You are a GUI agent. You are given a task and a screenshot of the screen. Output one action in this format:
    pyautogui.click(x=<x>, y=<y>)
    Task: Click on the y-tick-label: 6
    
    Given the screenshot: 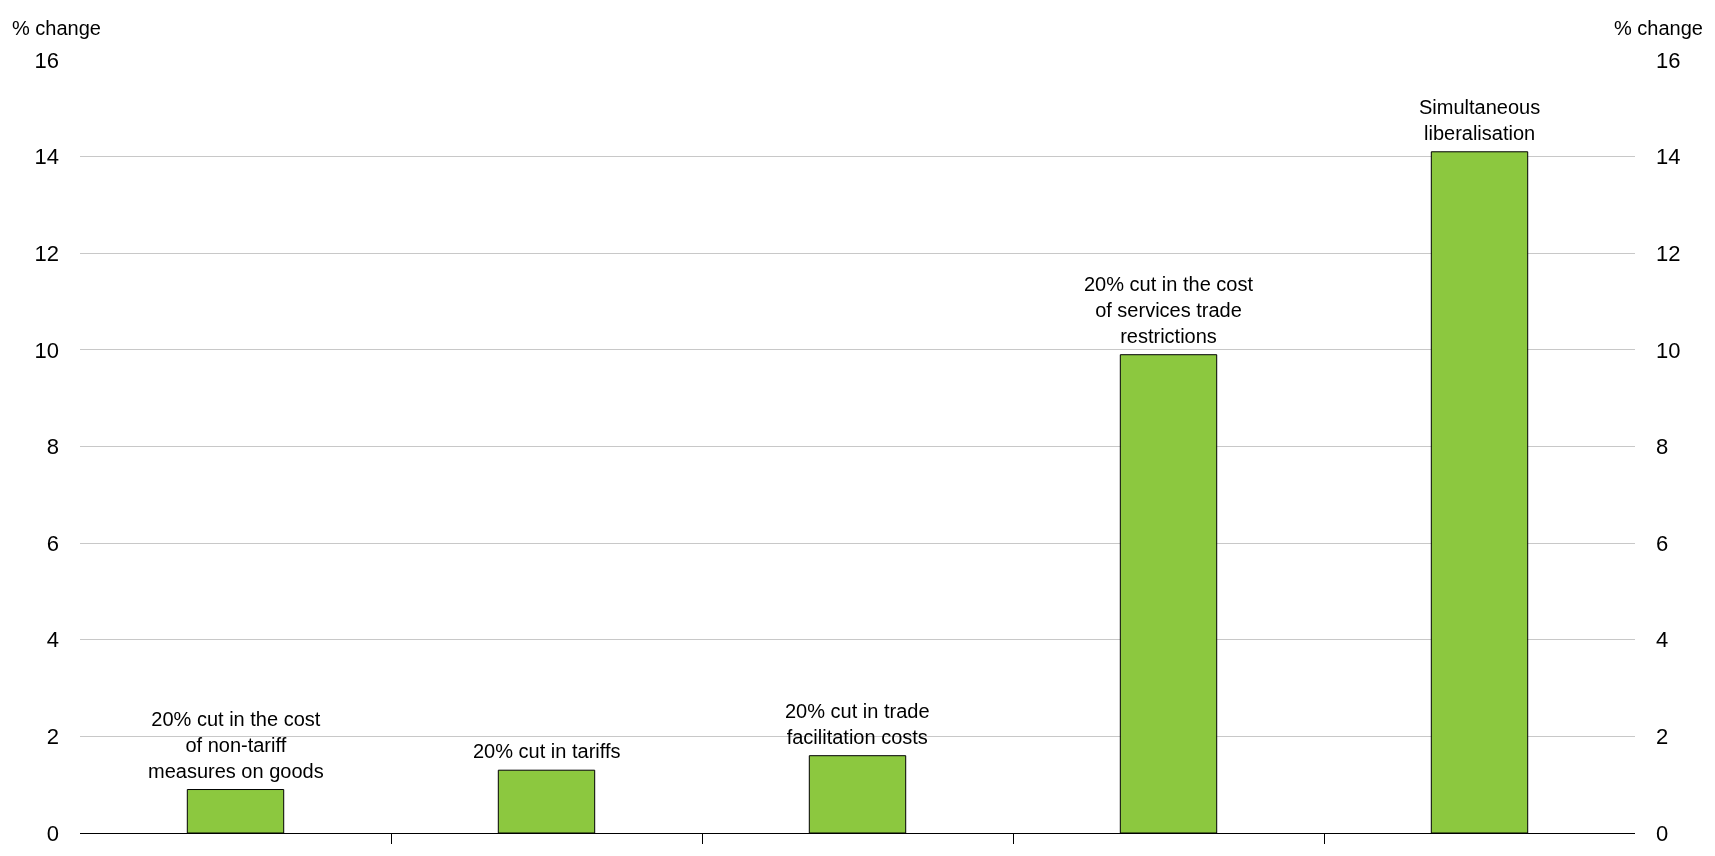 What is the action you would take?
    pyautogui.click(x=52, y=543)
    